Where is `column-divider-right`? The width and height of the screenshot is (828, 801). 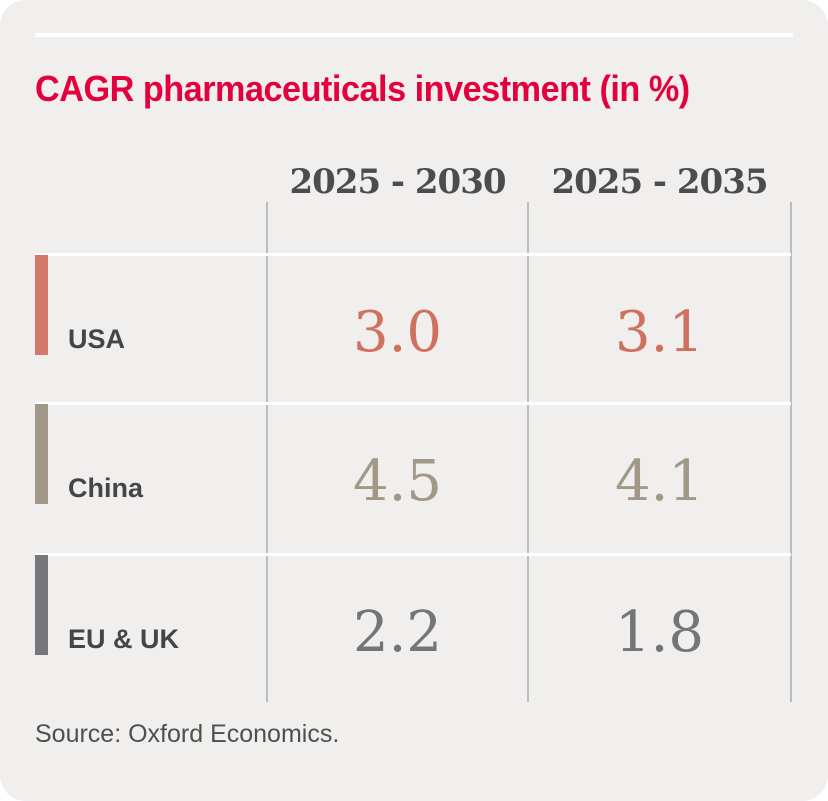 column-divider-right is located at coordinates (791, 452).